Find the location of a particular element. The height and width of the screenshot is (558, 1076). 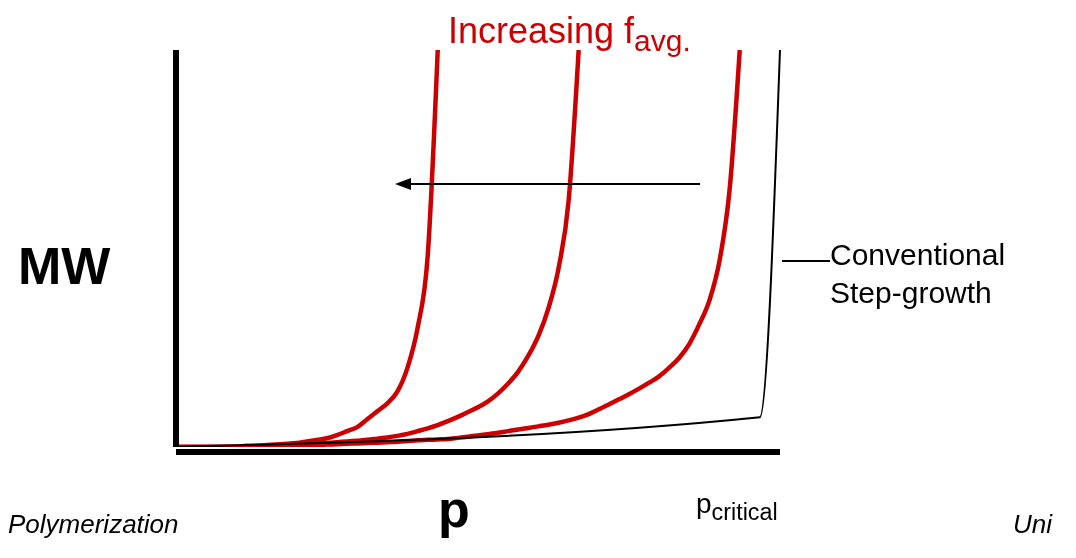

x-axis-title: p is located at coordinates (454, 509).